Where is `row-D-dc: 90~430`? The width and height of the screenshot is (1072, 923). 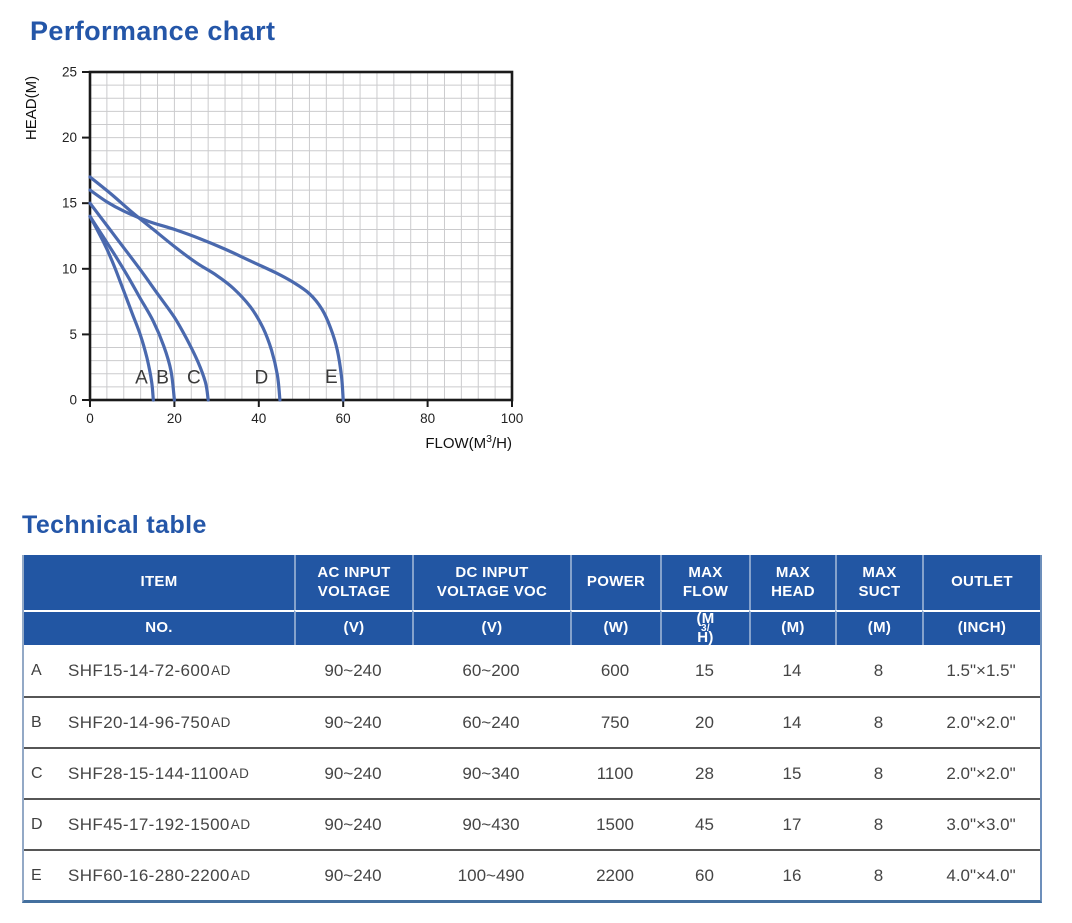 row-D-dc: 90~430 is located at coordinates (491, 823).